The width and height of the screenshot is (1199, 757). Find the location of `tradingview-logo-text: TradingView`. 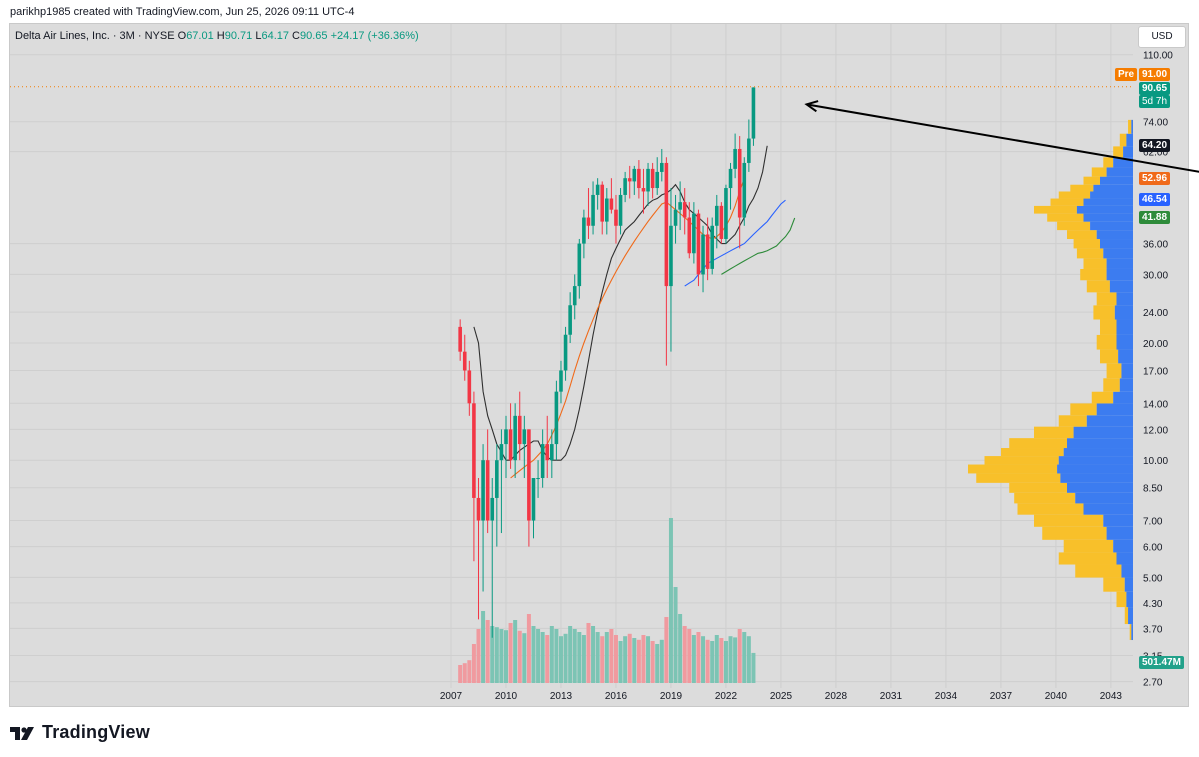

tradingview-logo-text: TradingView is located at coordinates (96, 732).